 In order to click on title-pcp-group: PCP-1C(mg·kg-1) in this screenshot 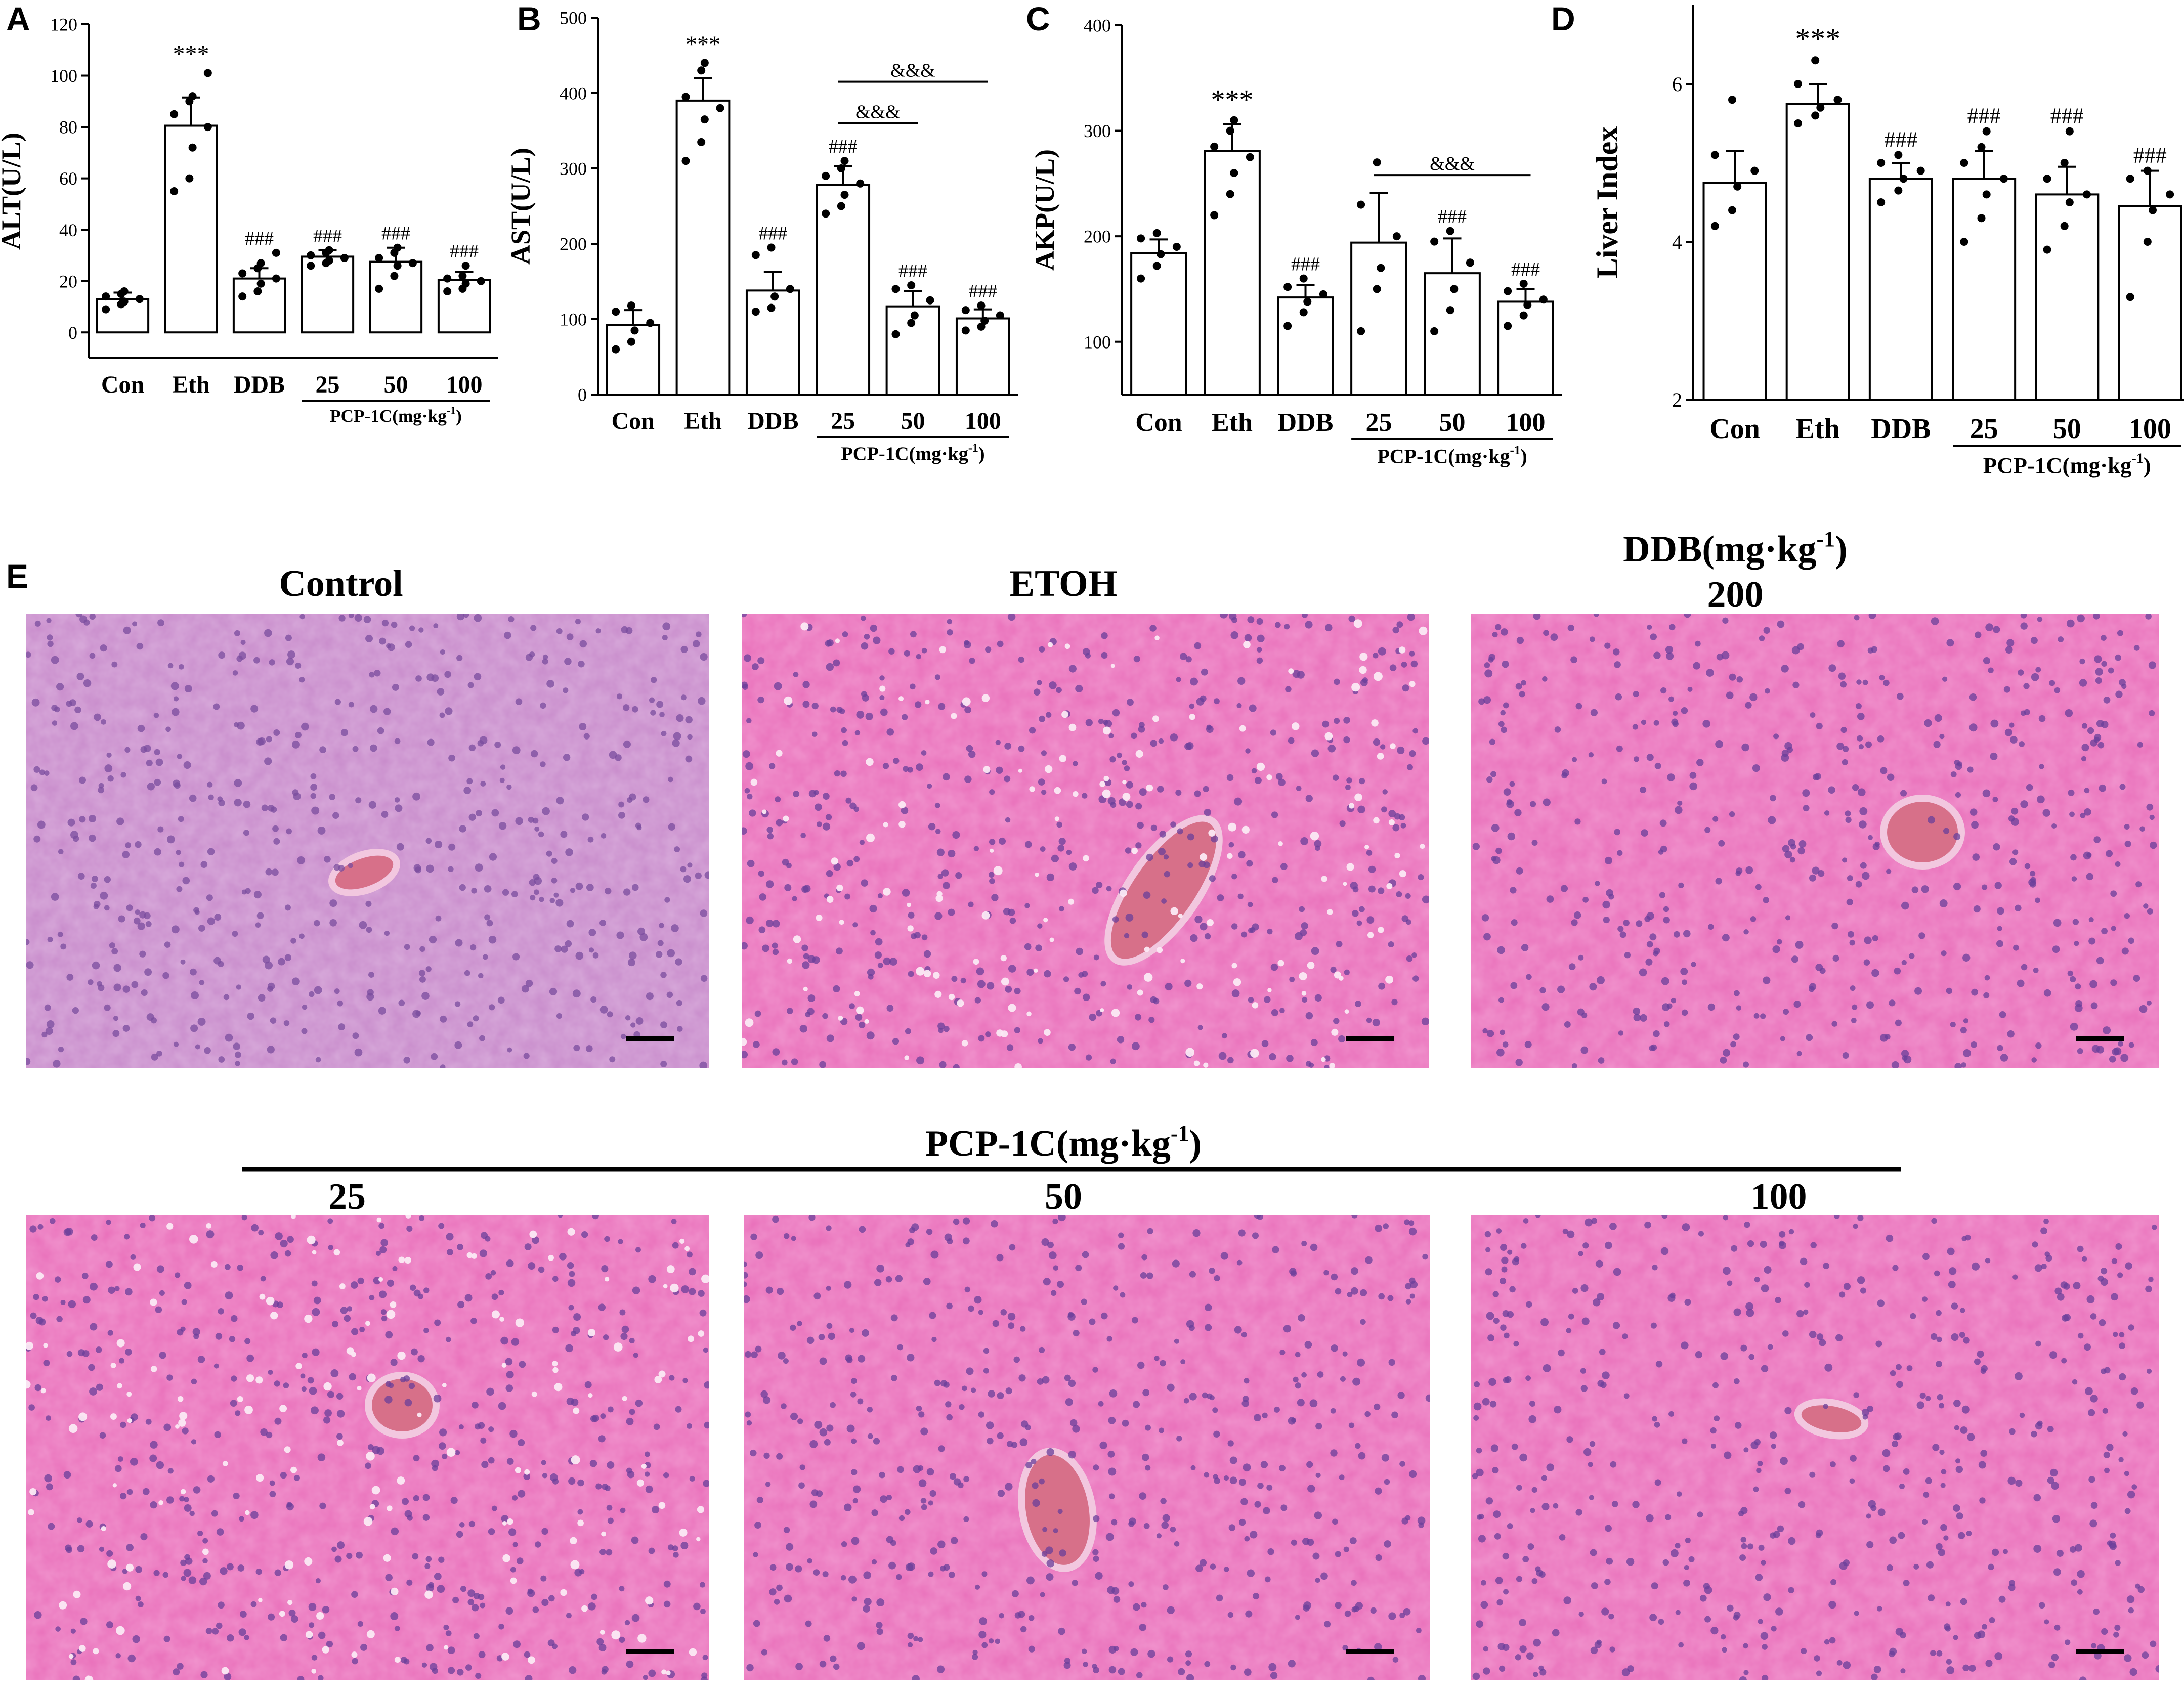, I will do `click(1063, 1142)`.